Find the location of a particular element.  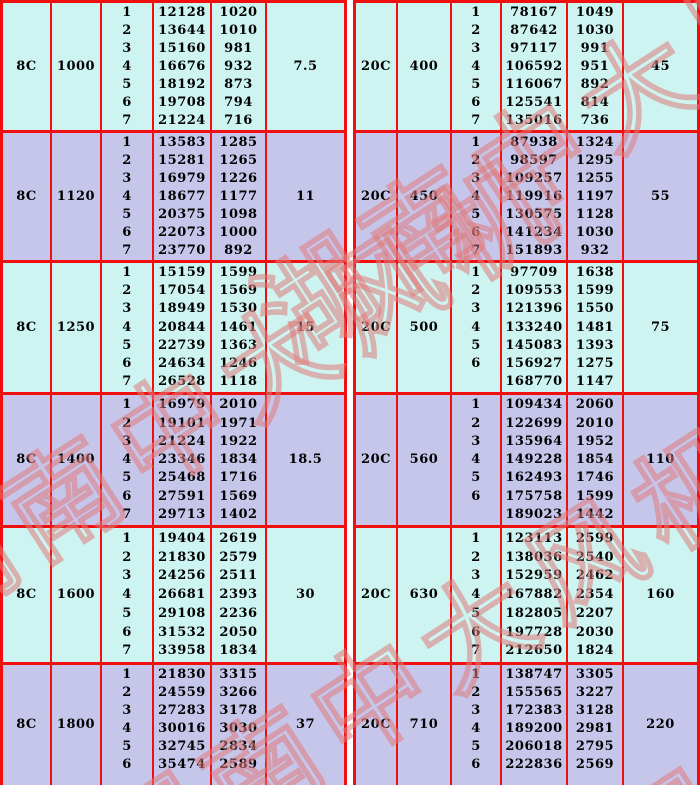

airflow-value: 24559 is located at coordinates (182, 692).